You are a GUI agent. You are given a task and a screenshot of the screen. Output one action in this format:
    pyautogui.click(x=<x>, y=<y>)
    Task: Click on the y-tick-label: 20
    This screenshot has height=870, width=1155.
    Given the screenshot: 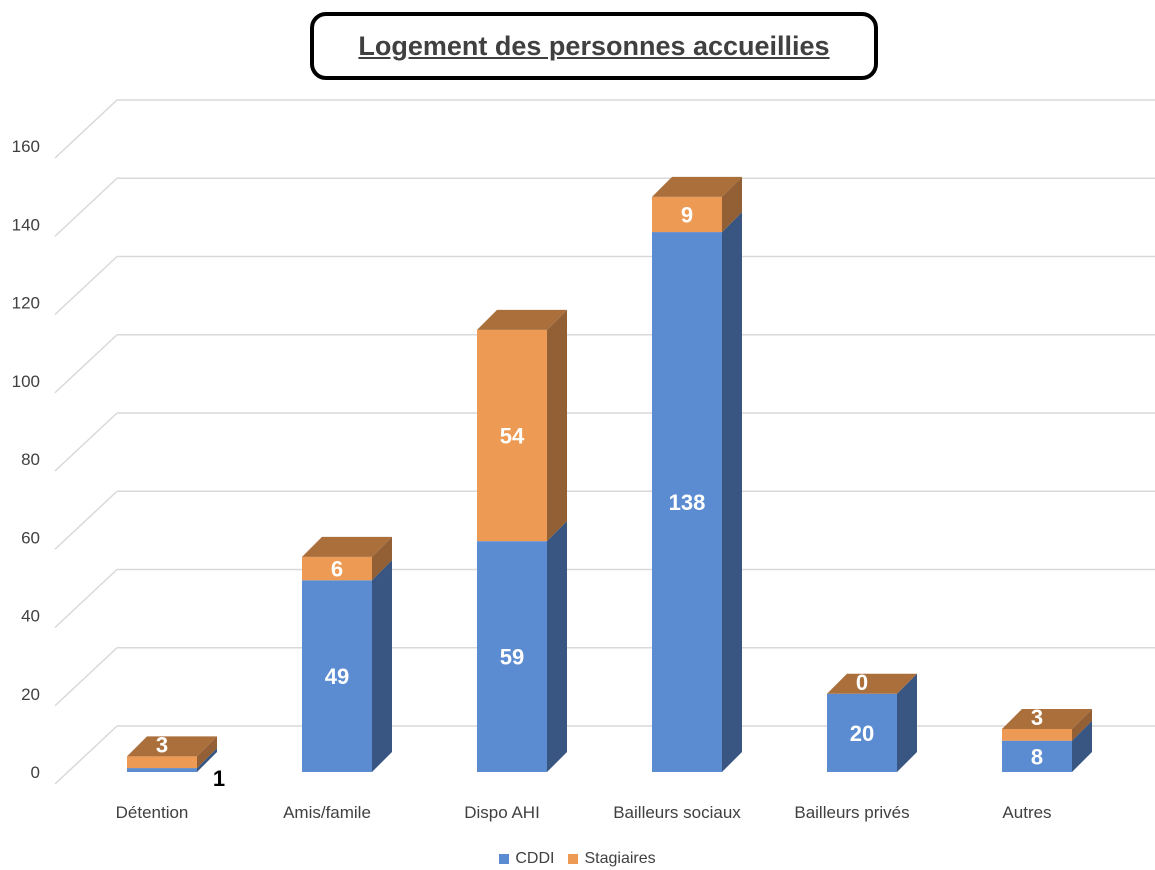 What is the action you would take?
    pyautogui.click(x=30, y=694)
    